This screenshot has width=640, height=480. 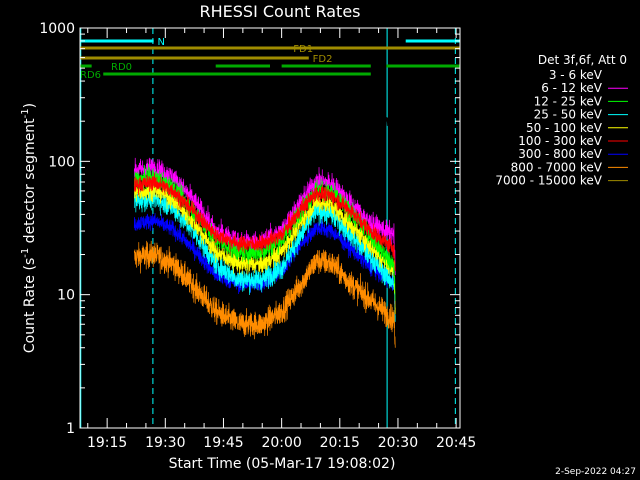 What do you see at coordinates (303, 49) in the screenshot?
I see `state-bar-label: FD1` at bounding box center [303, 49].